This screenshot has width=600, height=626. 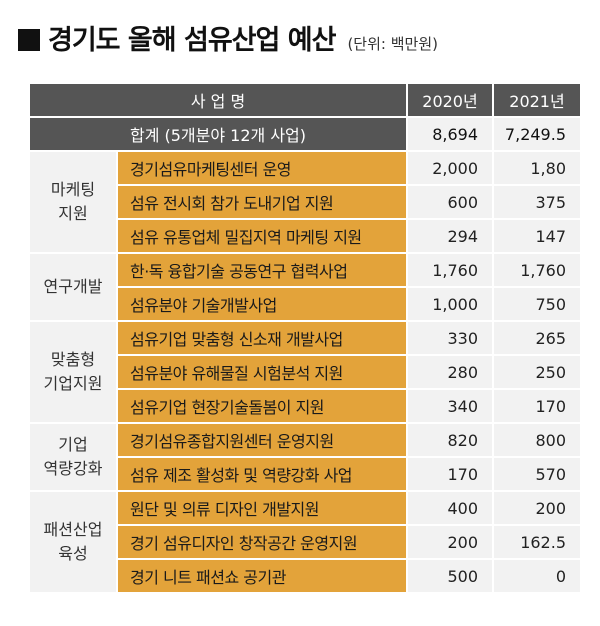 I want to click on table-row: 섬유분야 유해물질 시험분석 지원 280 250, so click(x=305, y=372).